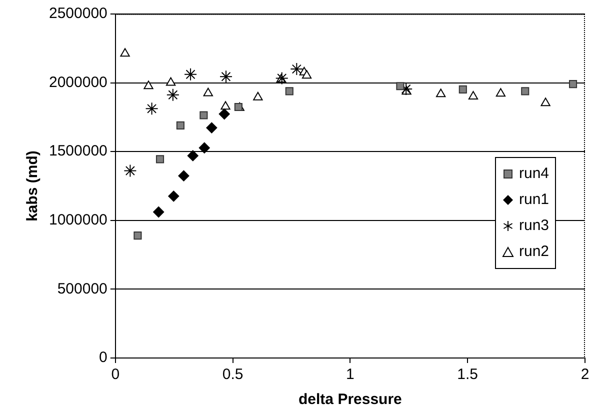 This screenshot has width=612, height=417. Describe the element at coordinates (33, 186) in the screenshot. I see `y-axis-title: kabs (md)` at that location.